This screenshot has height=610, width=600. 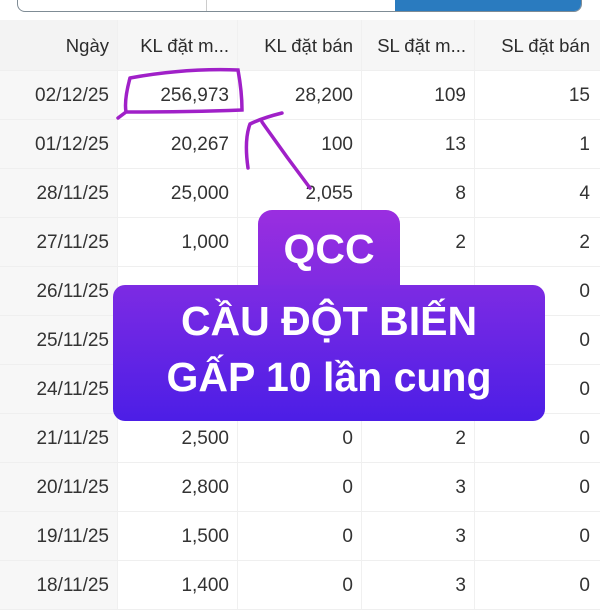 What do you see at coordinates (488, 5) in the screenshot?
I see `segment-3-active` at bounding box center [488, 5].